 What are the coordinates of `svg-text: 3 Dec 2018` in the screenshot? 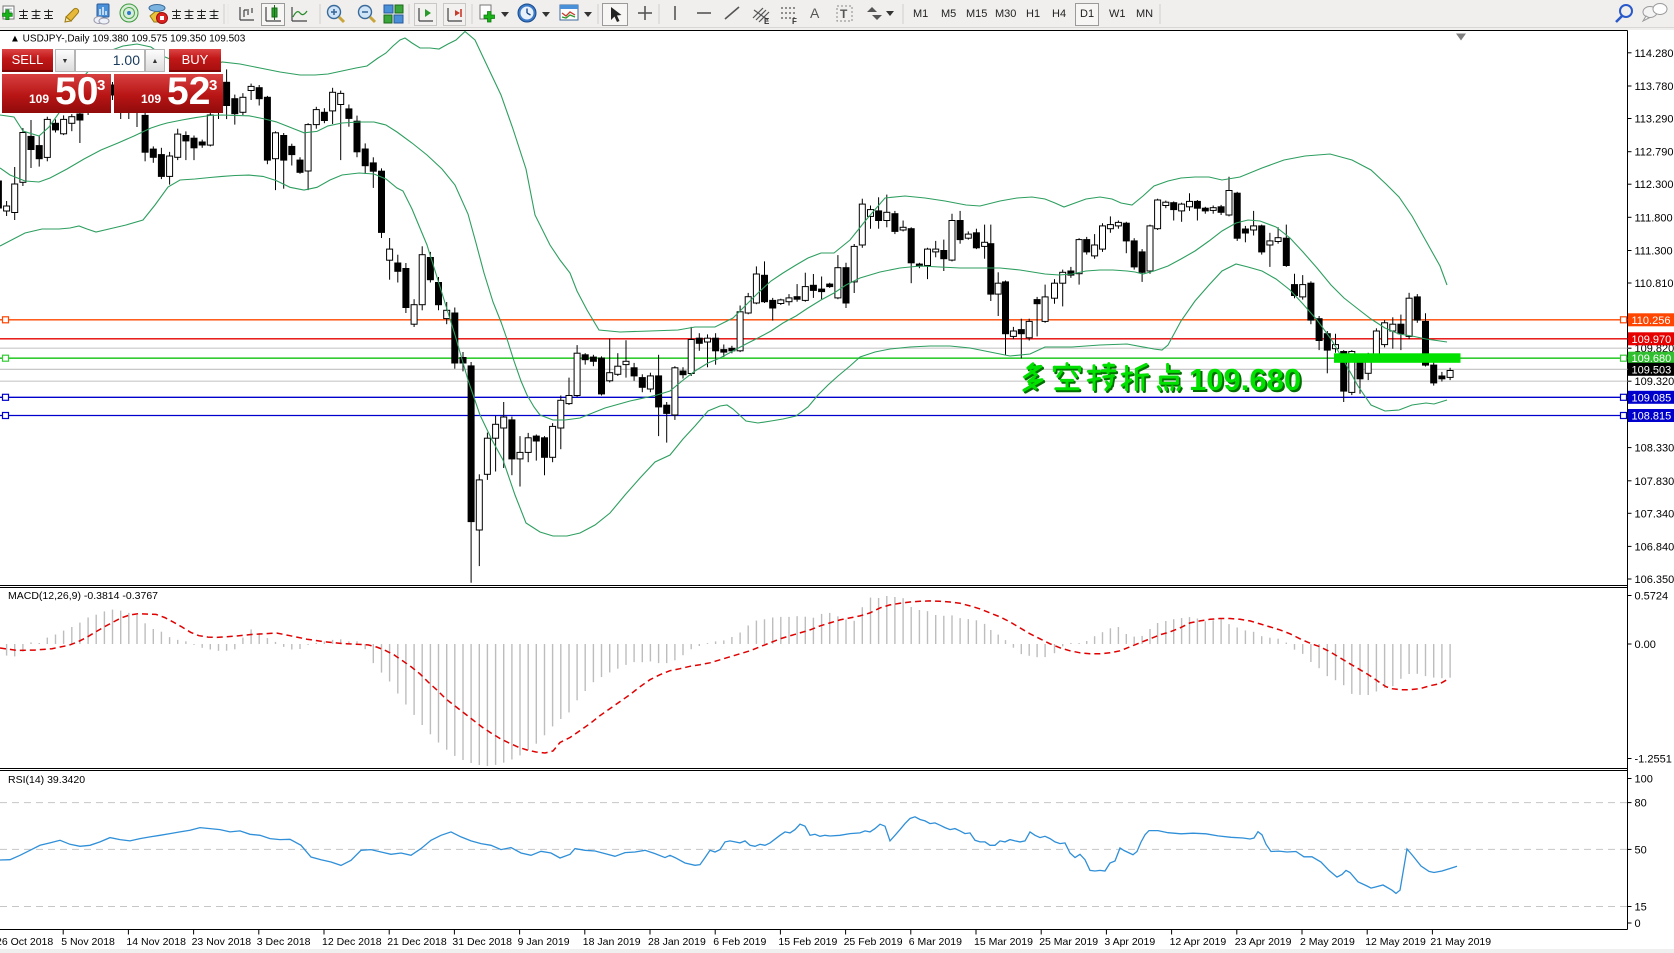 It's located at (284, 942).